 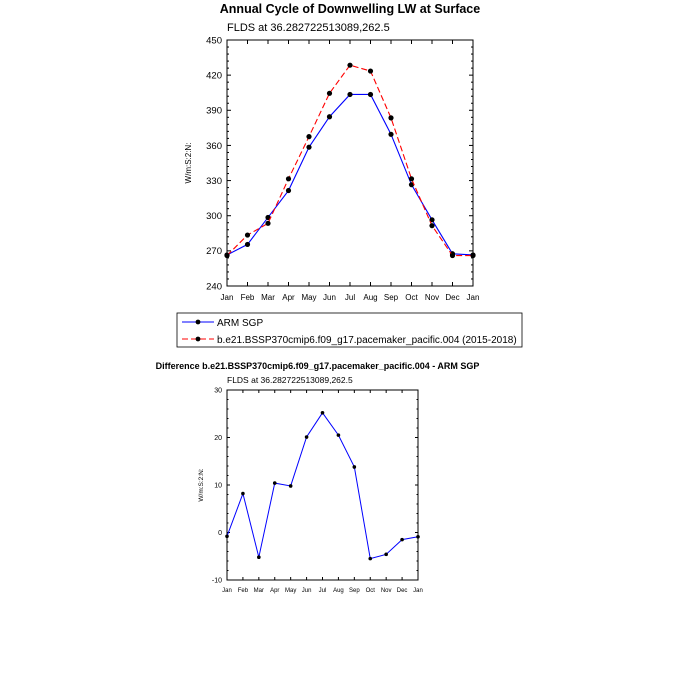 I want to click on y-tick-label: 20, so click(x=218, y=438).